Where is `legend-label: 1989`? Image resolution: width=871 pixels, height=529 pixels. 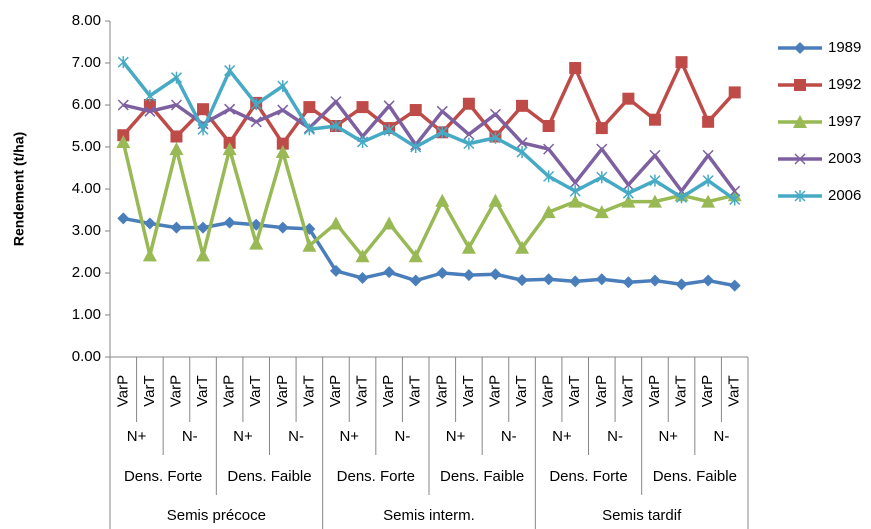
legend-label: 1989 is located at coordinates (844, 47).